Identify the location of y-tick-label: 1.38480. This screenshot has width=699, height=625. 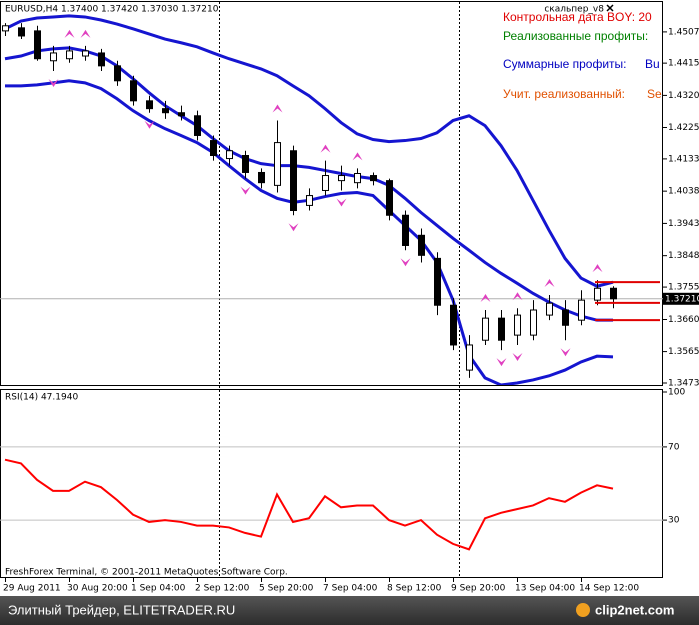
(683, 256).